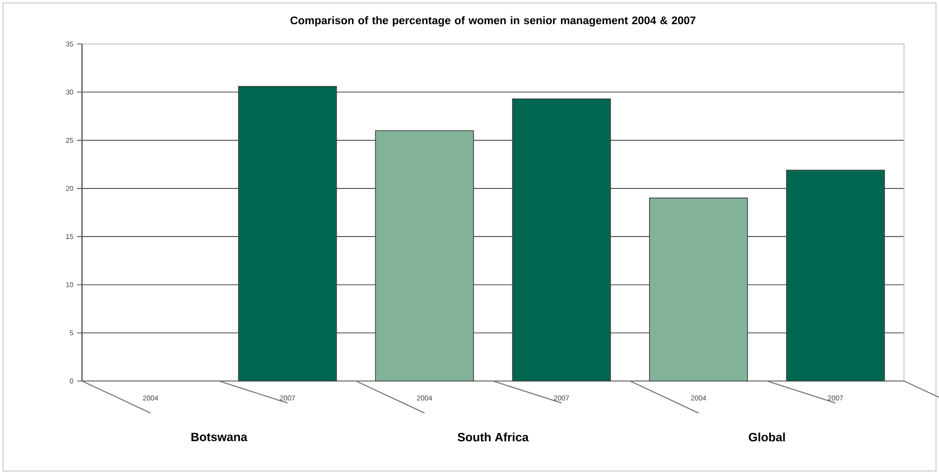  Describe the element at coordinates (493, 21) in the screenshot. I see `chart-title: Comparison of the percentage of women in senior management 2004 & 2007` at that location.